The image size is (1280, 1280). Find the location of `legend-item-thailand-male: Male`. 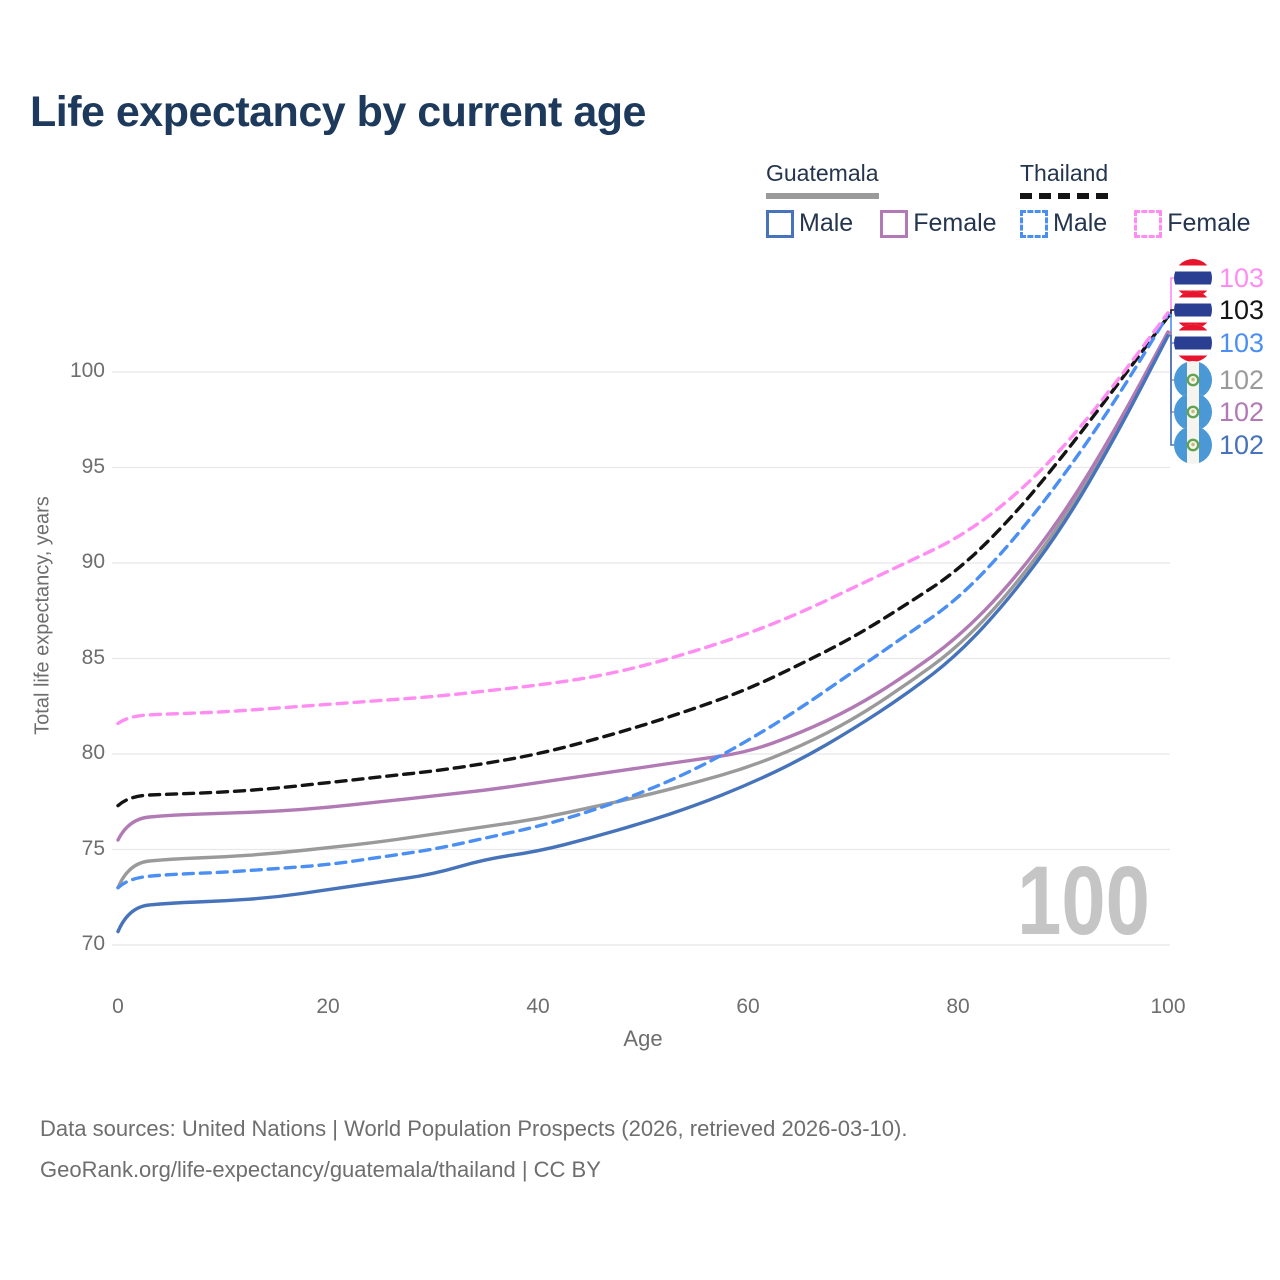

legend-item-thailand-male: Male is located at coordinates (1063, 223).